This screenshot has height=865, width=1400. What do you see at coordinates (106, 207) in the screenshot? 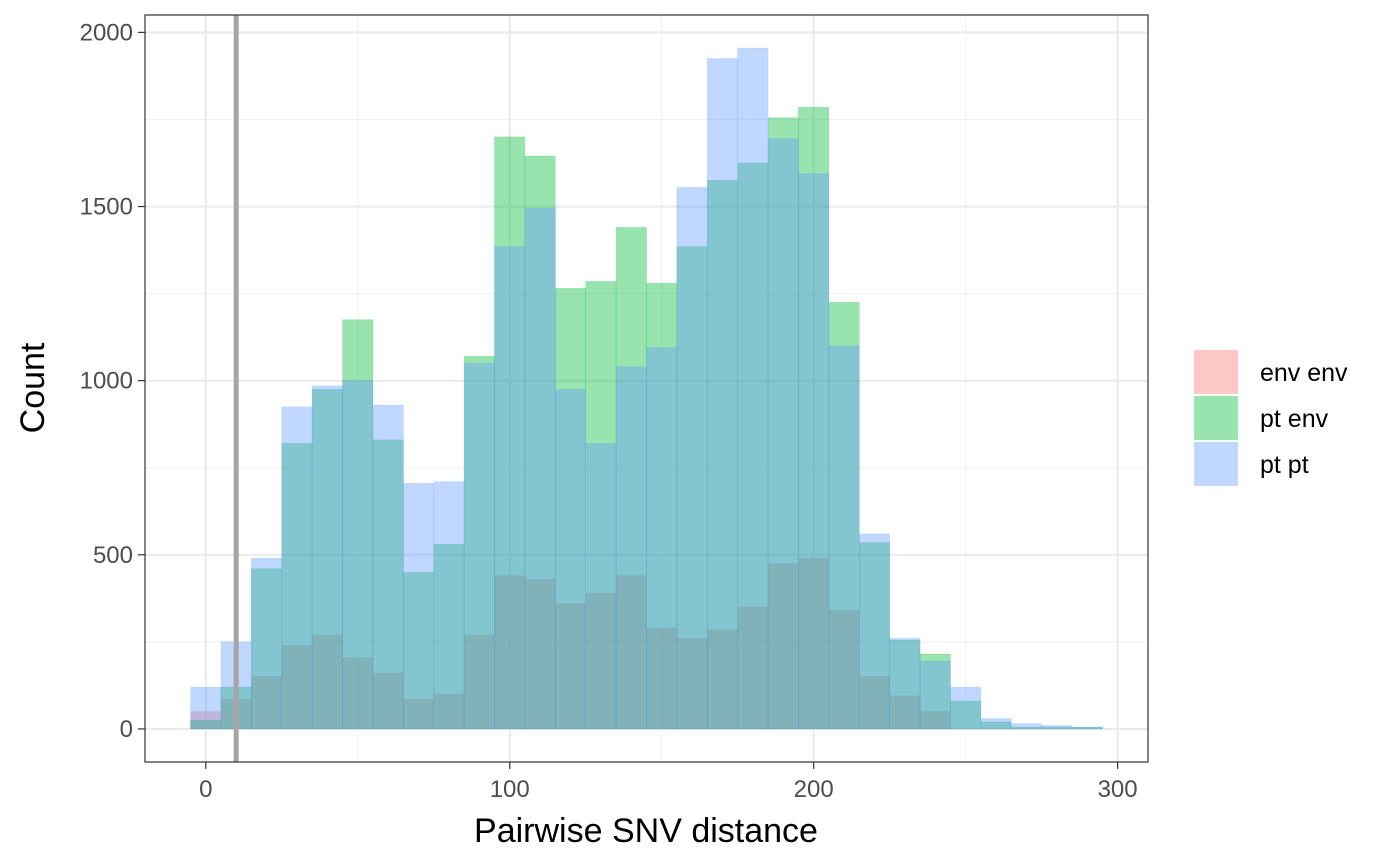
I see `y-tick-label: 1500` at bounding box center [106, 207].